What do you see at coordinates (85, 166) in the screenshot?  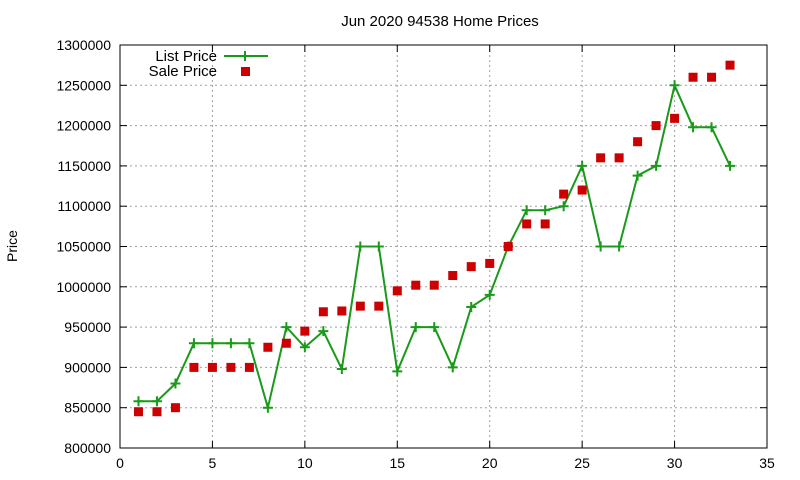 I see `y-tick-label: 1150000` at bounding box center [85, 166].